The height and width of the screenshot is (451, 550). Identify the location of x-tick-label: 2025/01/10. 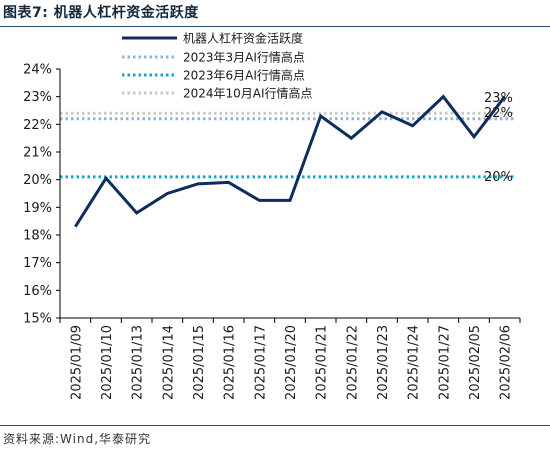
(107, 362).